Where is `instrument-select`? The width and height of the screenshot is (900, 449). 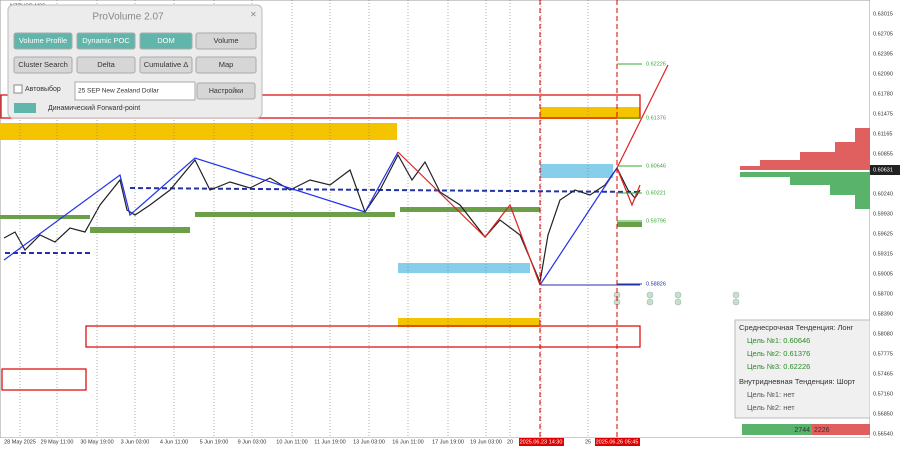
instrument-select is located at coordinates (135, 91).